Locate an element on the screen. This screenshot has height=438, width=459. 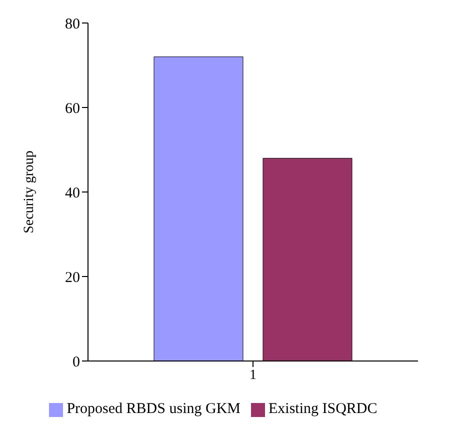
legend-label: Existing ISQRDC is located at coordinates (323, 409).